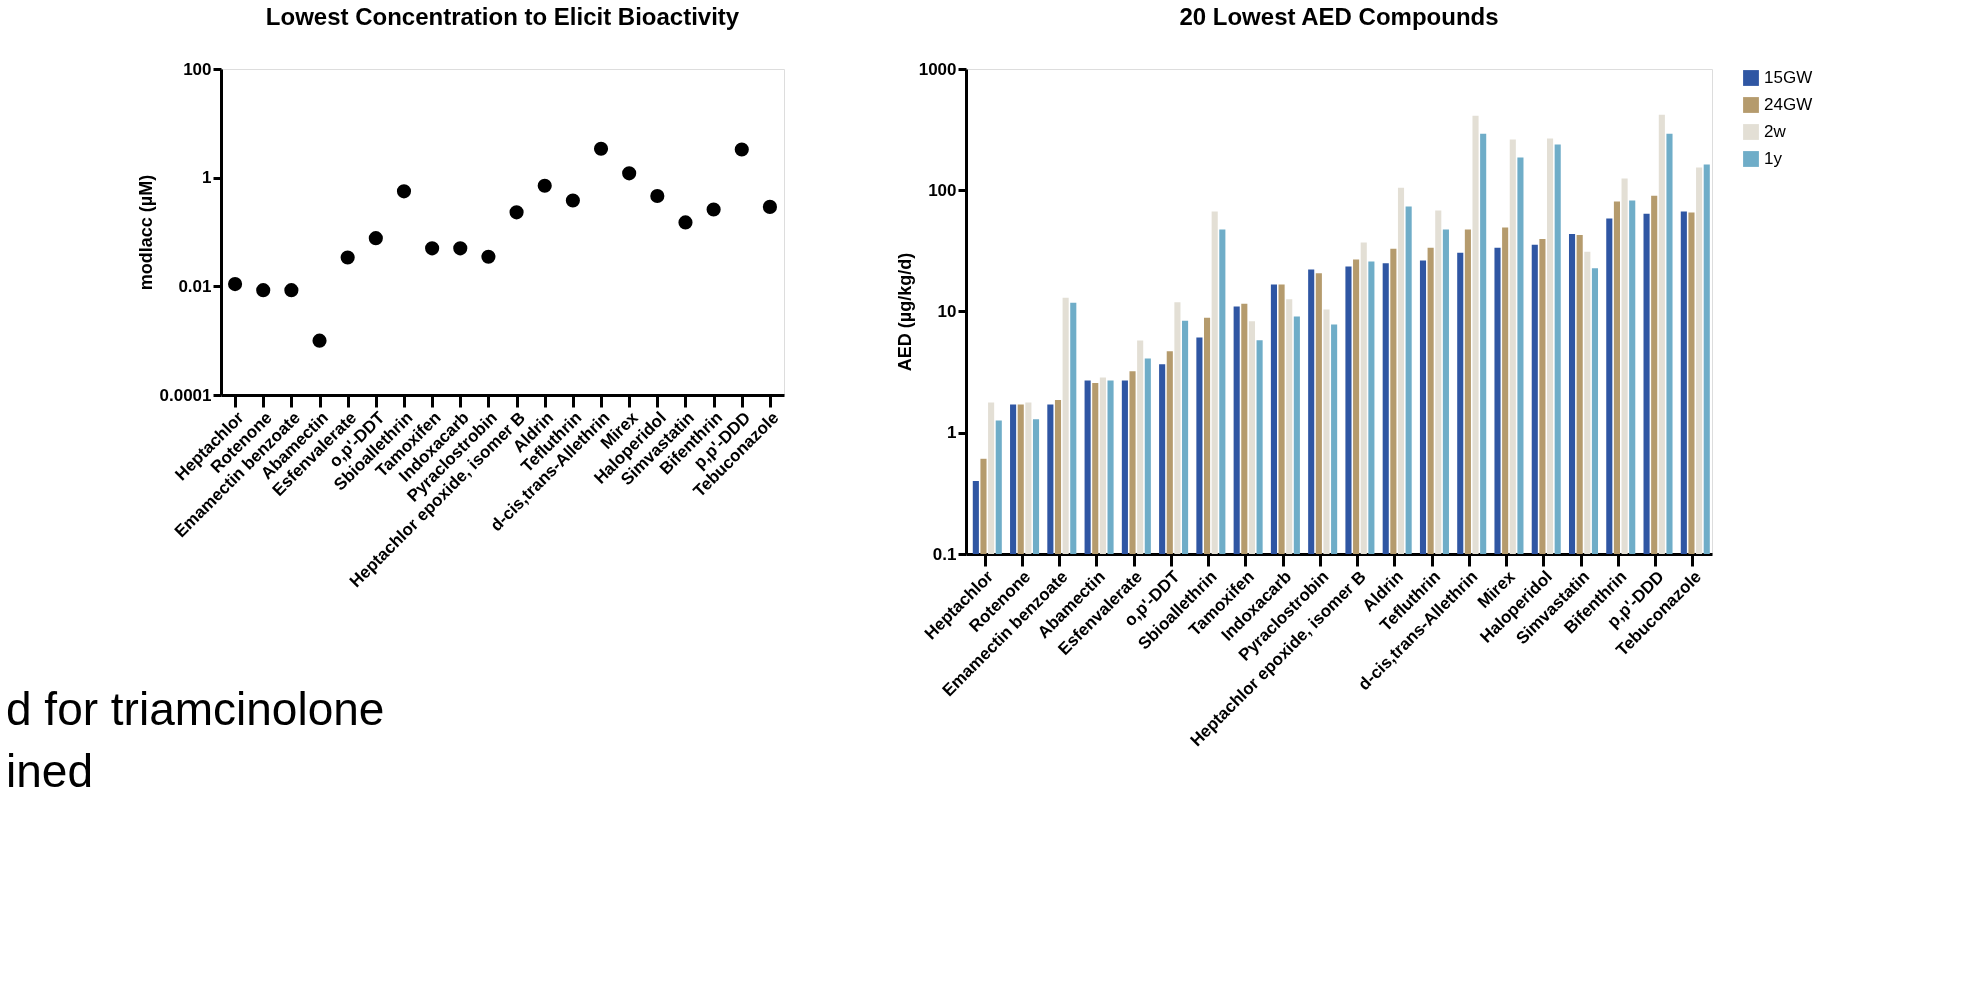 Image resolution: width=1982 pixels, height=988 pixels. What do you see at coordinates (1775, 131) in the screenshot?
I see `legend-label: 2w` at bounding box center [1775, 131].